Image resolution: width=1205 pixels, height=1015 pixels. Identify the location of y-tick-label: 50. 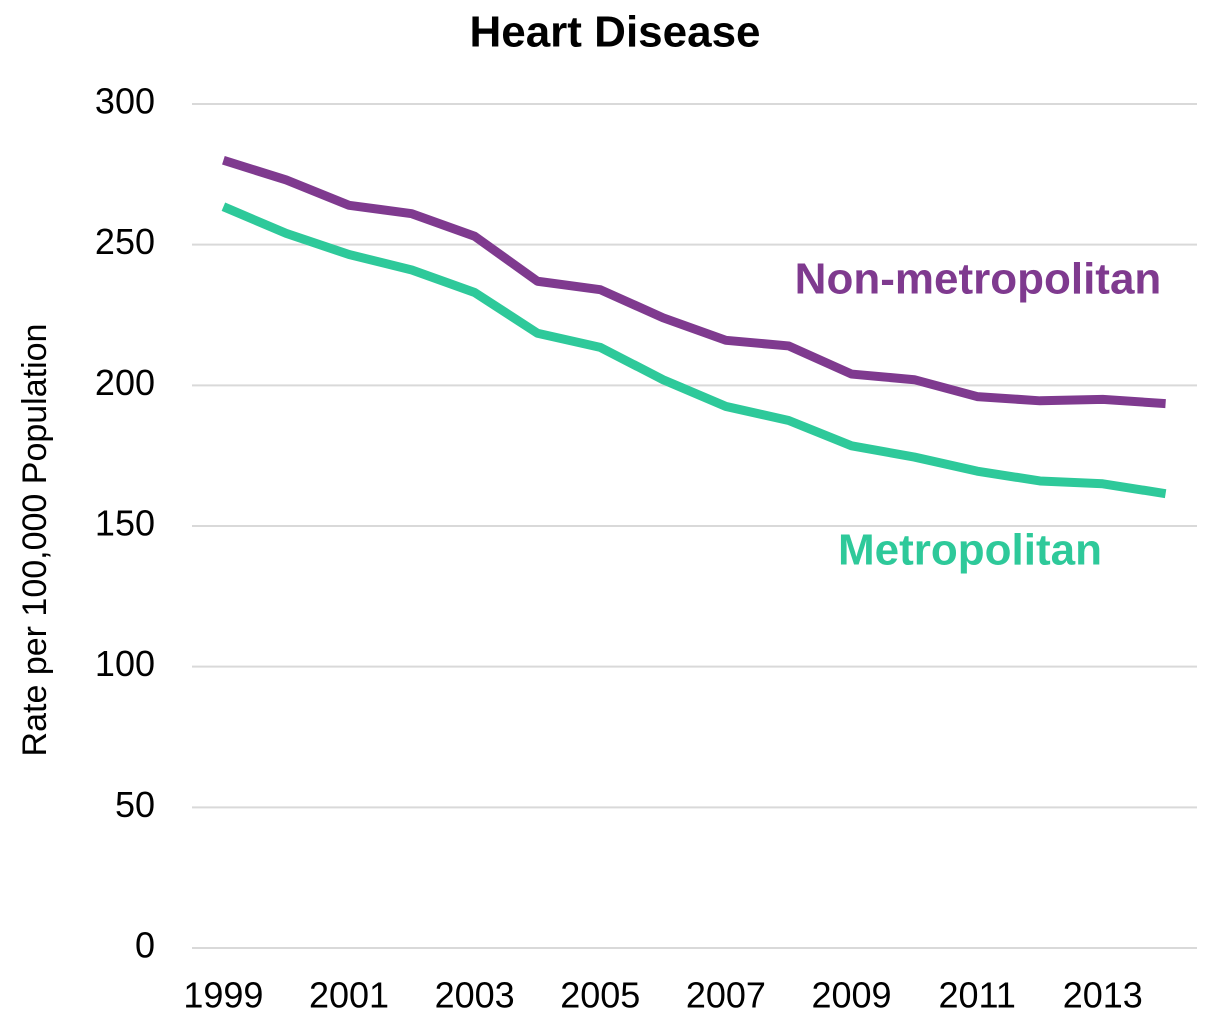
(135, 804).